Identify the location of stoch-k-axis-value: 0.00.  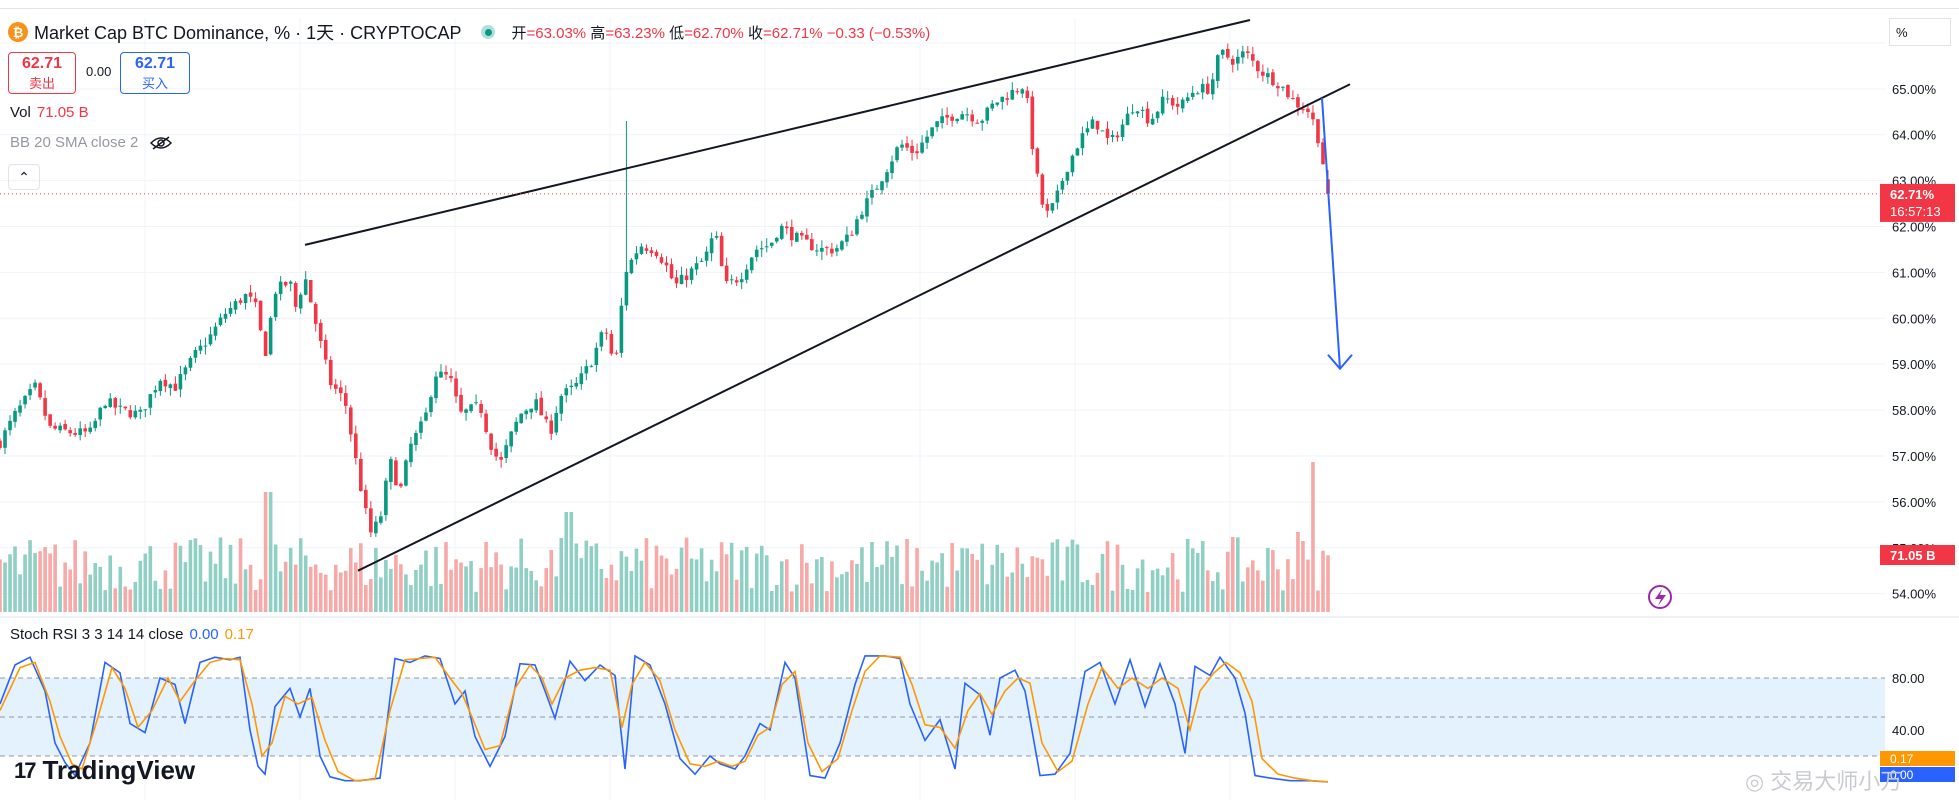
(1902, 775).